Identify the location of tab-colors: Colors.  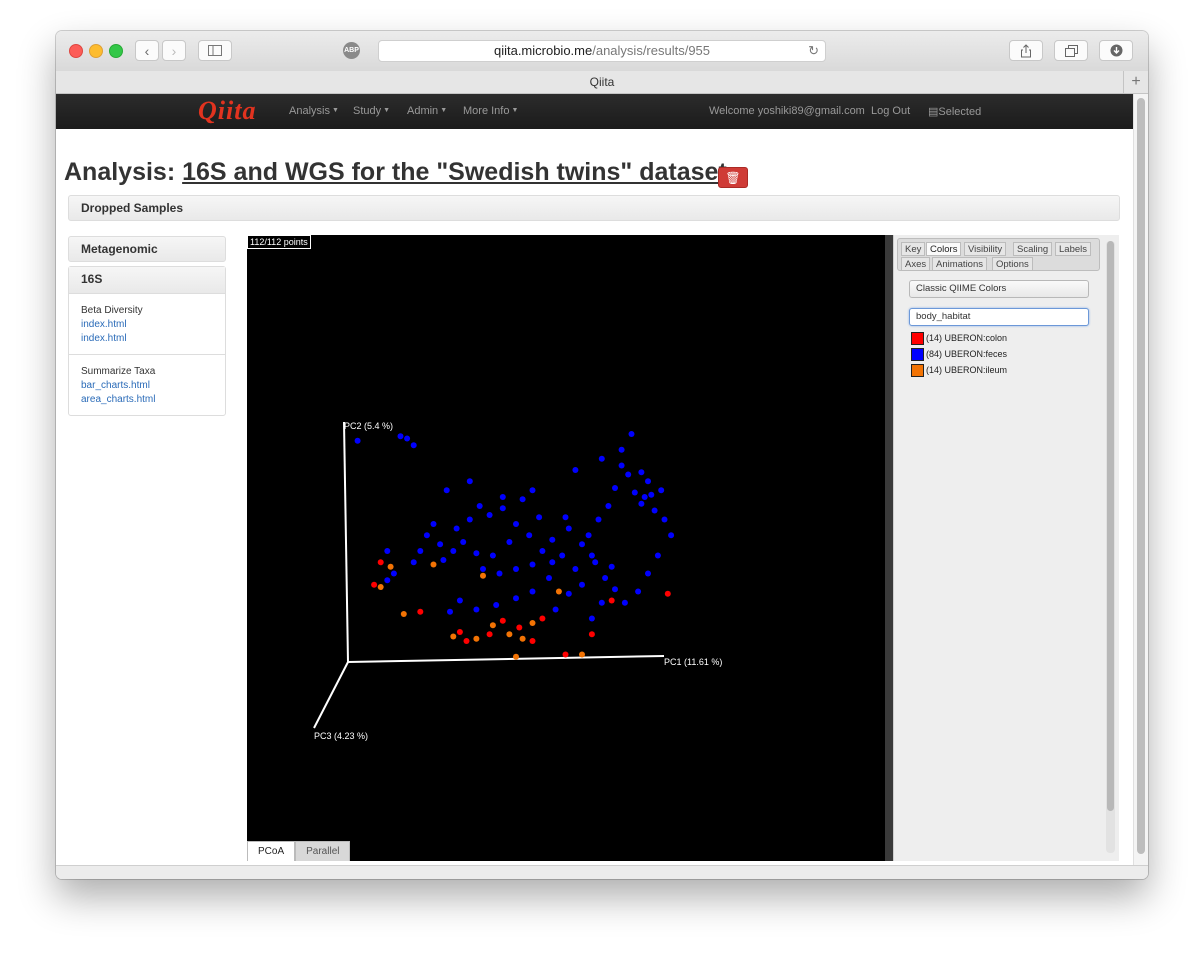
(944, 249).